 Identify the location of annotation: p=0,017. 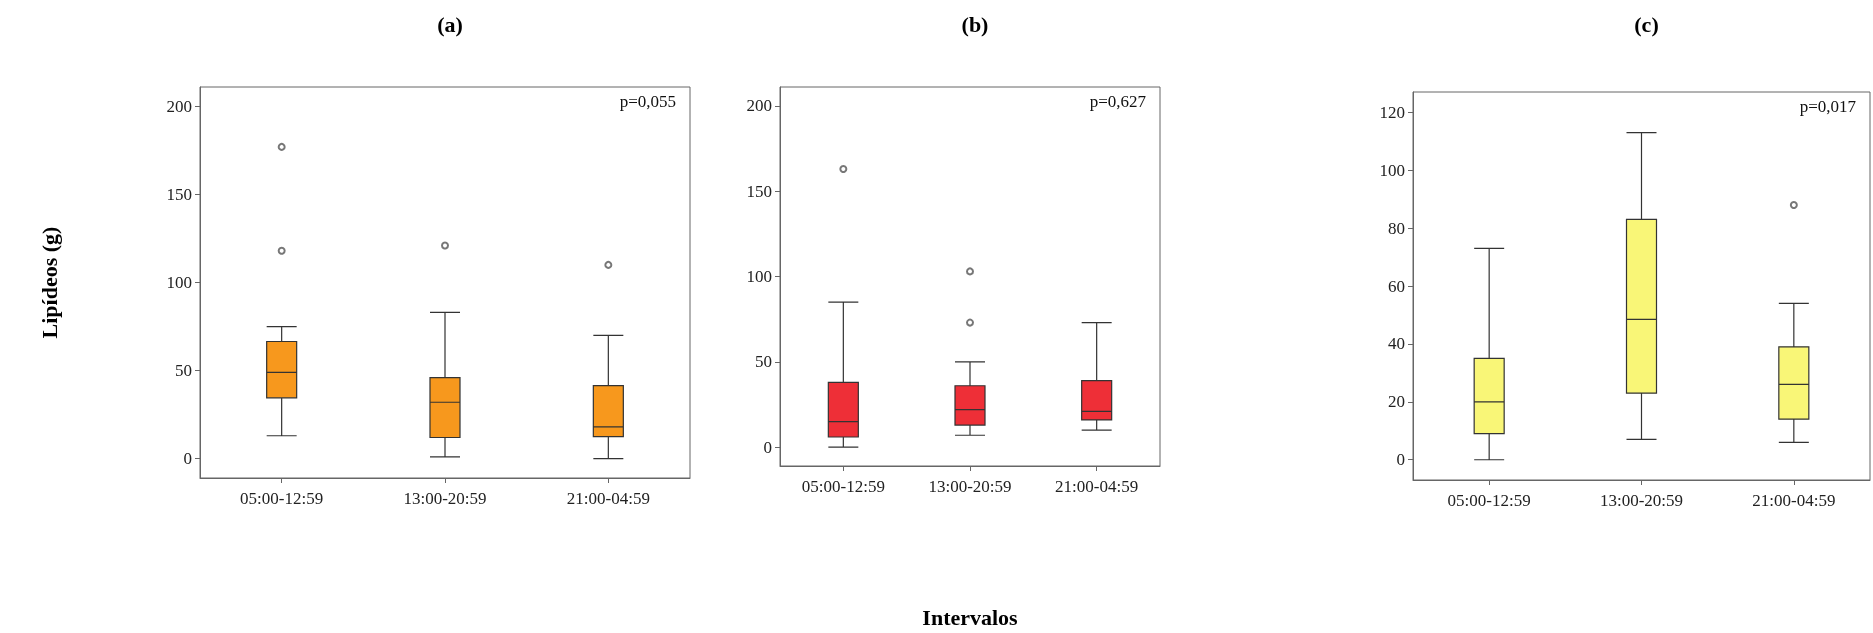
(1828, 106).